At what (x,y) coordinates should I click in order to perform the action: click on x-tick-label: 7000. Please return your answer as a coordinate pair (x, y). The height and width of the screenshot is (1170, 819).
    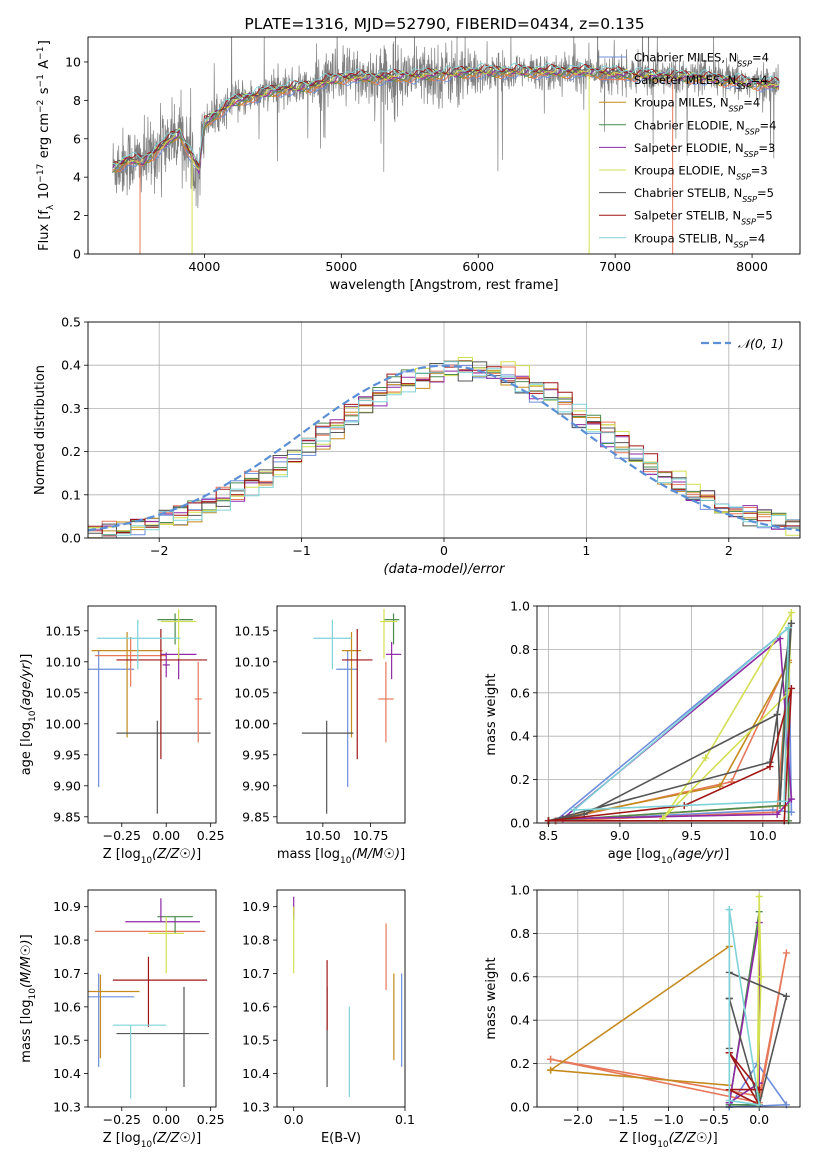
    Looking at the image, I should click on (615, 266).